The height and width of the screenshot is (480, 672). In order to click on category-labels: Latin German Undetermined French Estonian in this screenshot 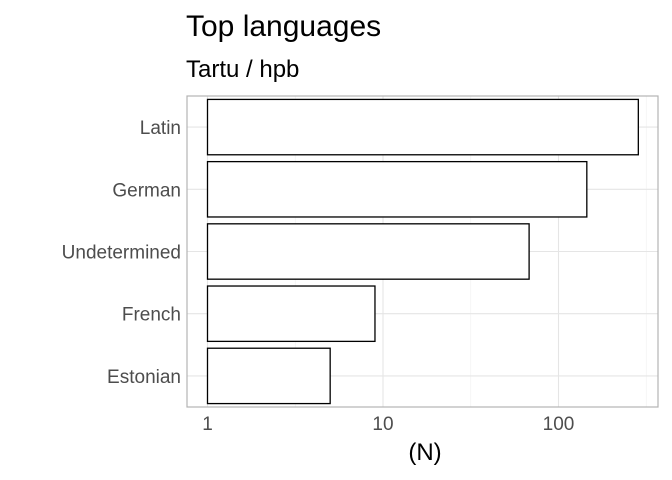, I will do `click(121, 253)`.